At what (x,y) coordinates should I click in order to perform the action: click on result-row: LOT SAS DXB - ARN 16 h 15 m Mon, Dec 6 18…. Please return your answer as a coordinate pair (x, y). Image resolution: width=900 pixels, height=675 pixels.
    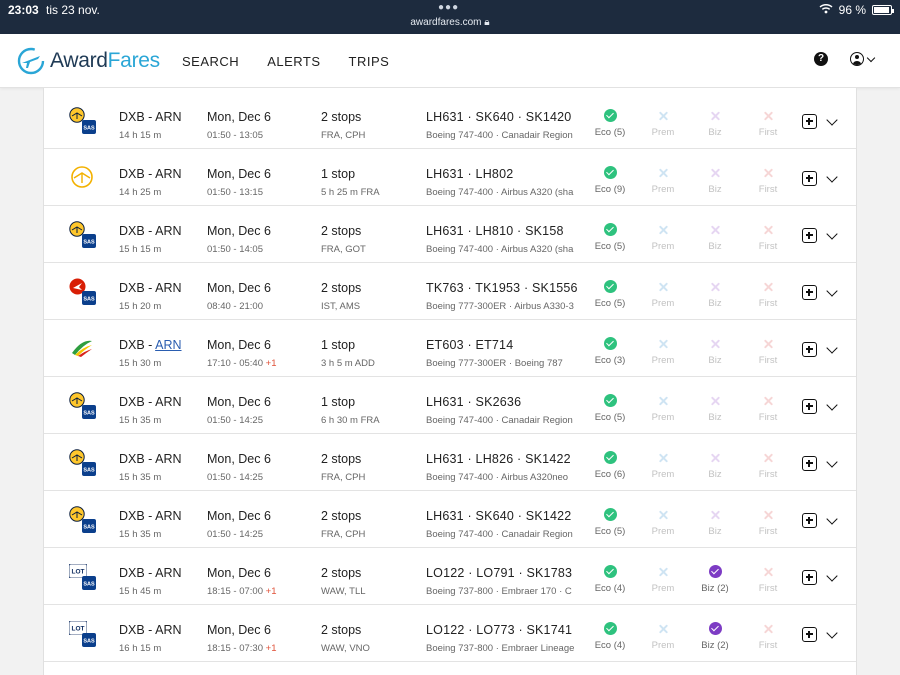
    Looking at the image, I should click on (450, 633).